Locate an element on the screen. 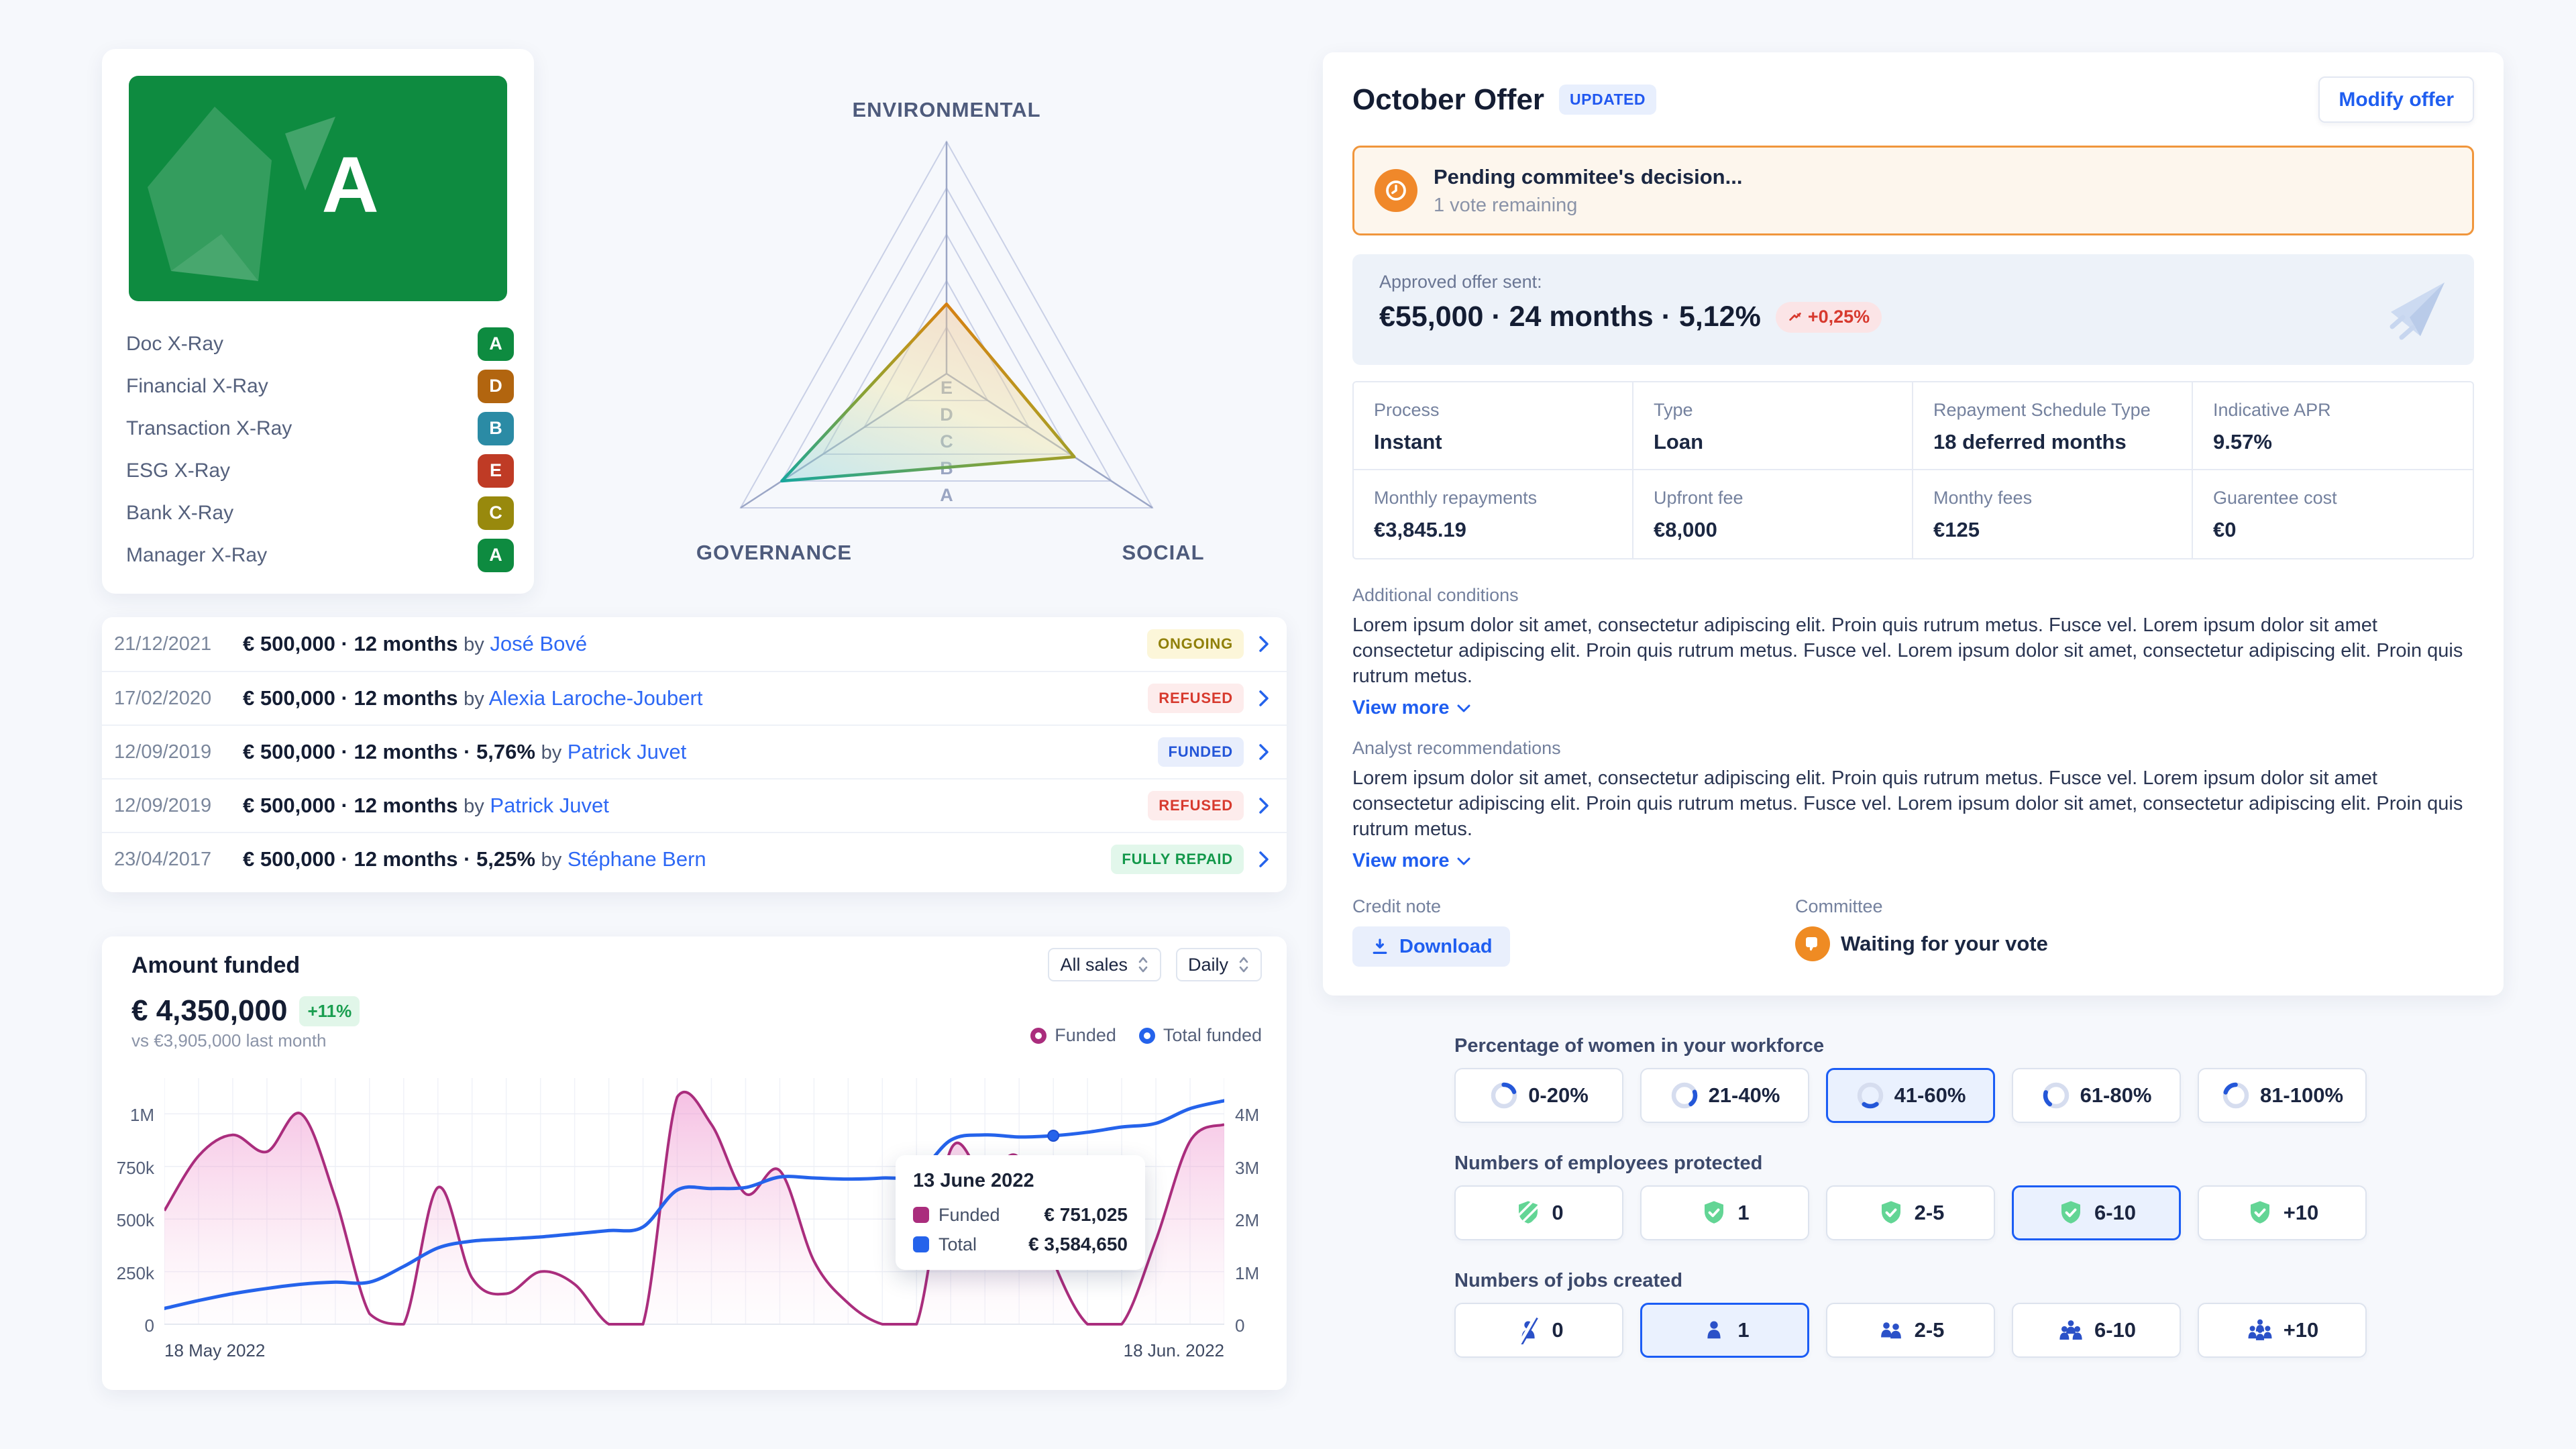 This screenshot has width=2576, height=1449. card-title: Amount funded is located at coordinates (216, 965).